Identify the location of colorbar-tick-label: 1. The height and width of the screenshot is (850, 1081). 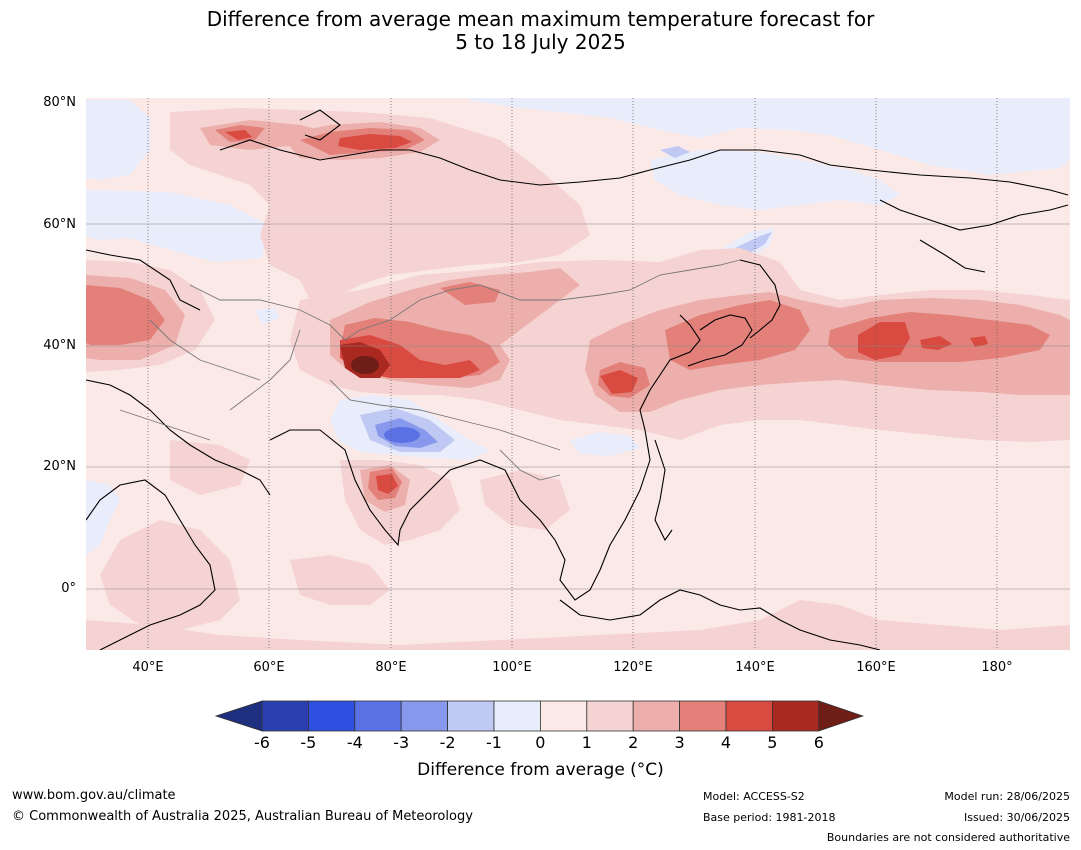
(586, 742).